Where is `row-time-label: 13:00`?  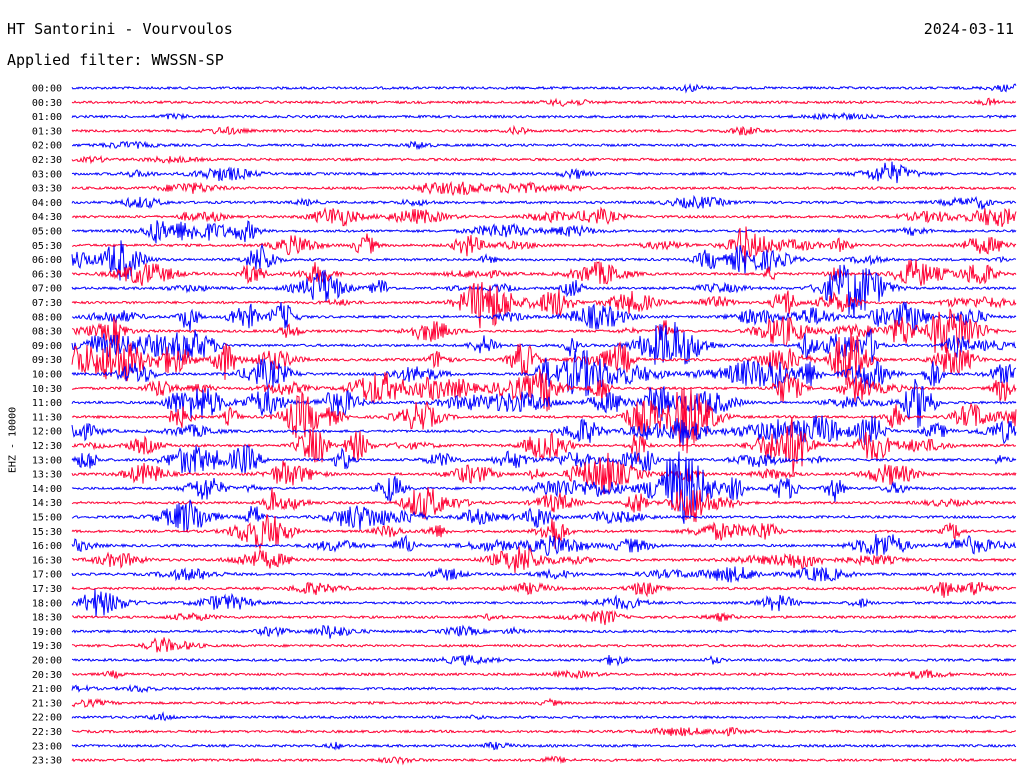
row-time-label: 13:00 is located at coordinates (47, 460).